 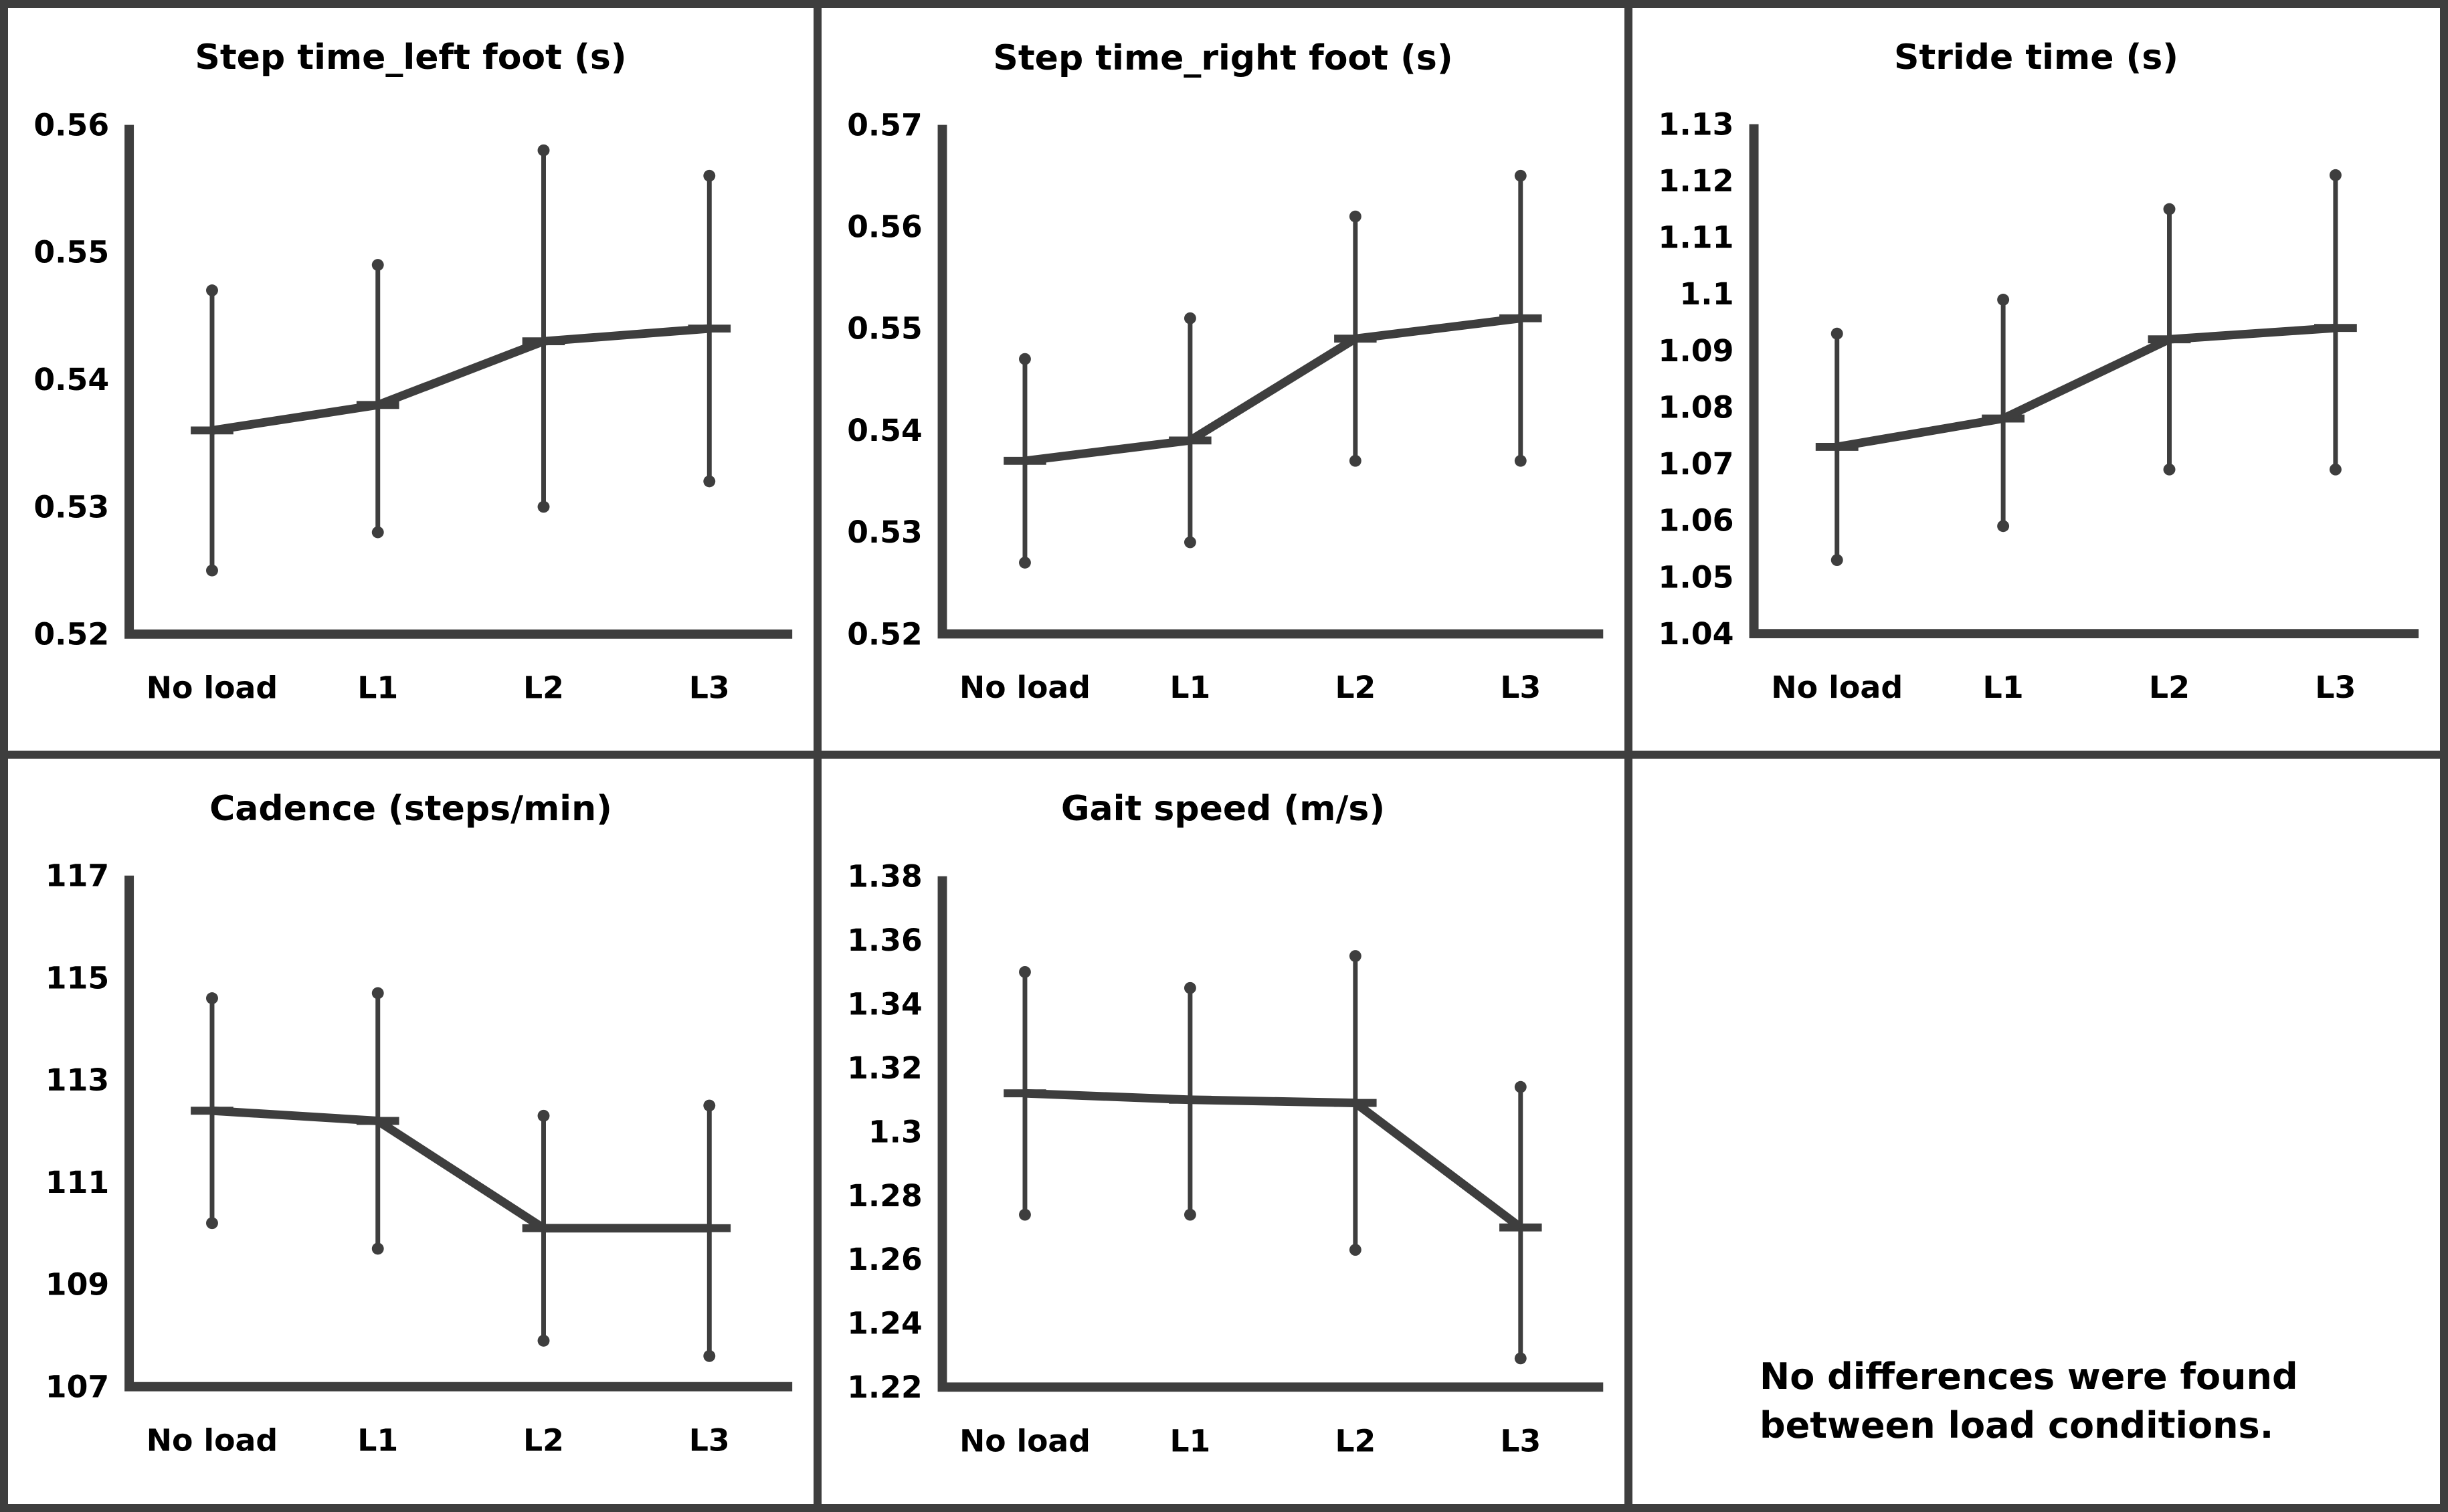 I want to click on chart-title-step-time-right-foot: Step time_right foot (s), so click(x=1223, y=57).